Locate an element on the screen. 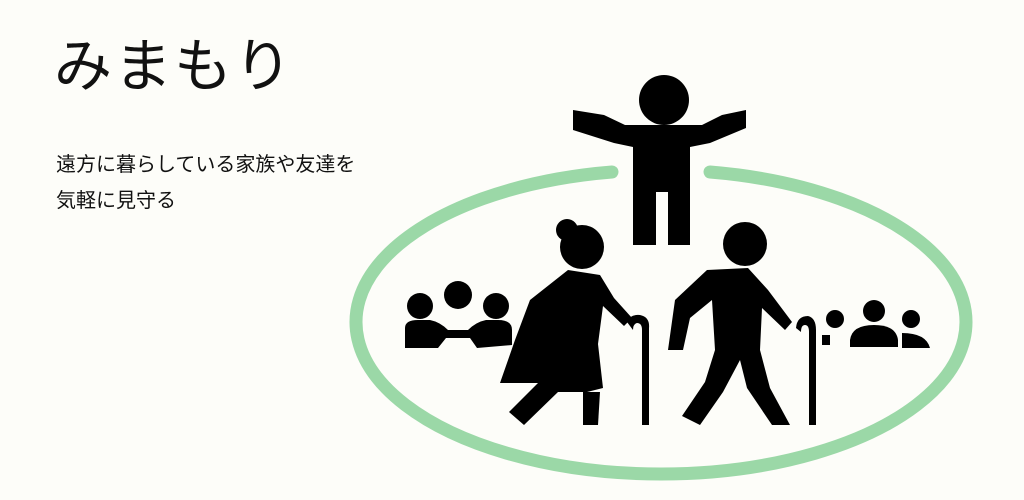  description-line-2: 気軽に見守る is located at coordinates (116, 200).